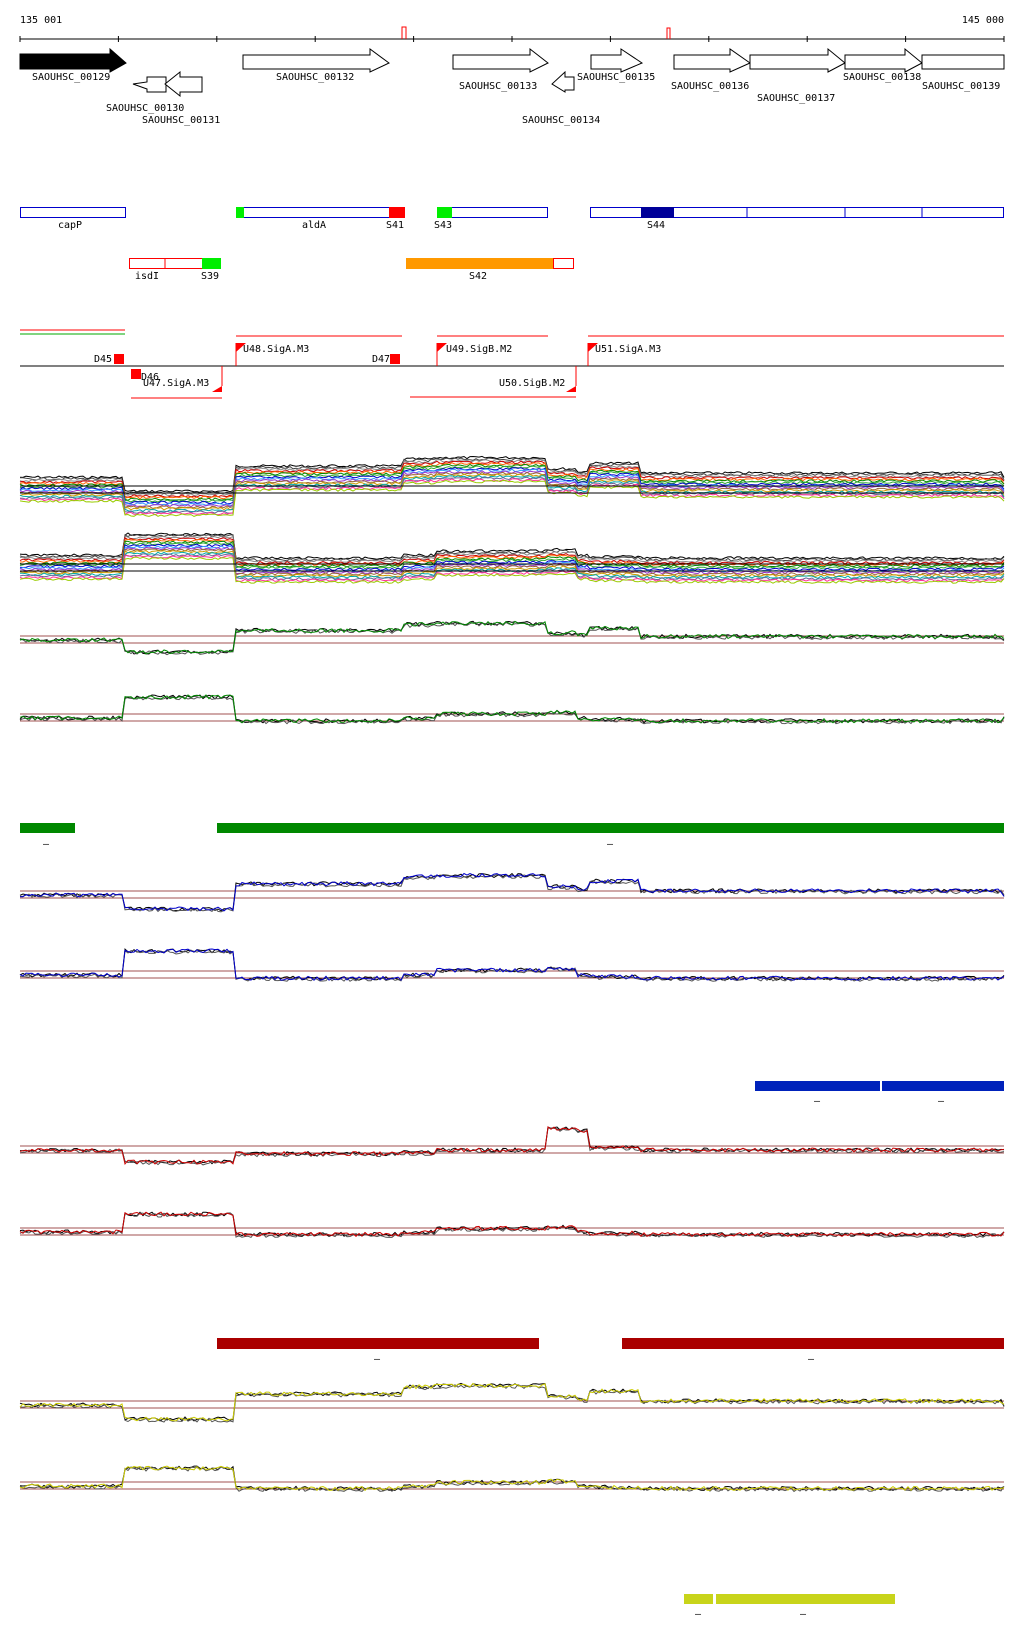 Image resolution: width=1024 pixels, height=1640 pixels. What do you see at coordinates (150, 377) in the screenshot?
I see `promoter-label: D46` at bounding box center [150, 377].